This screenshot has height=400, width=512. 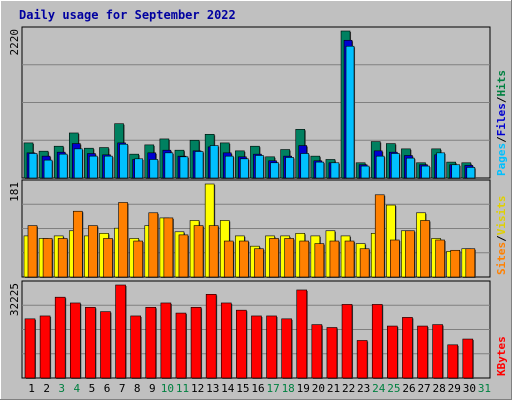 What do you see at coordinates (137, 388) in the screenshot?
I see `x-tick-label: 8` at bounding box center [137, 388].